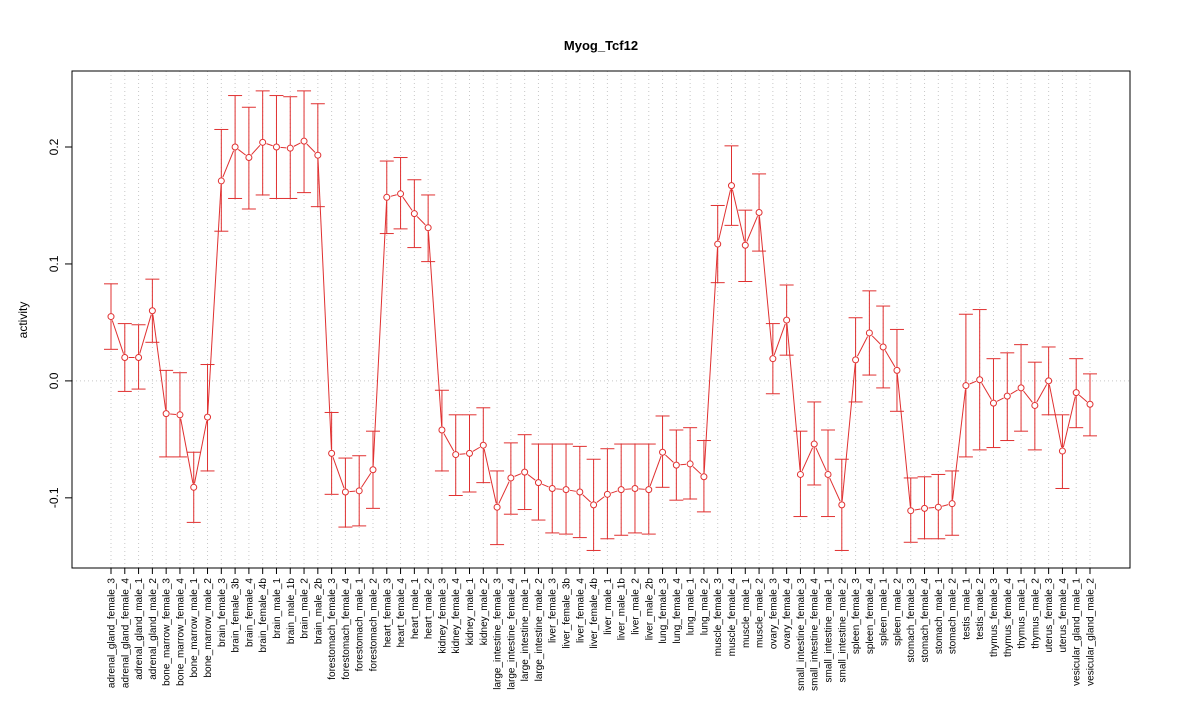 This screenshot has width=1200, height=725. I want to click on x-tick-label: forestomach_female_4, so click(346, 629).